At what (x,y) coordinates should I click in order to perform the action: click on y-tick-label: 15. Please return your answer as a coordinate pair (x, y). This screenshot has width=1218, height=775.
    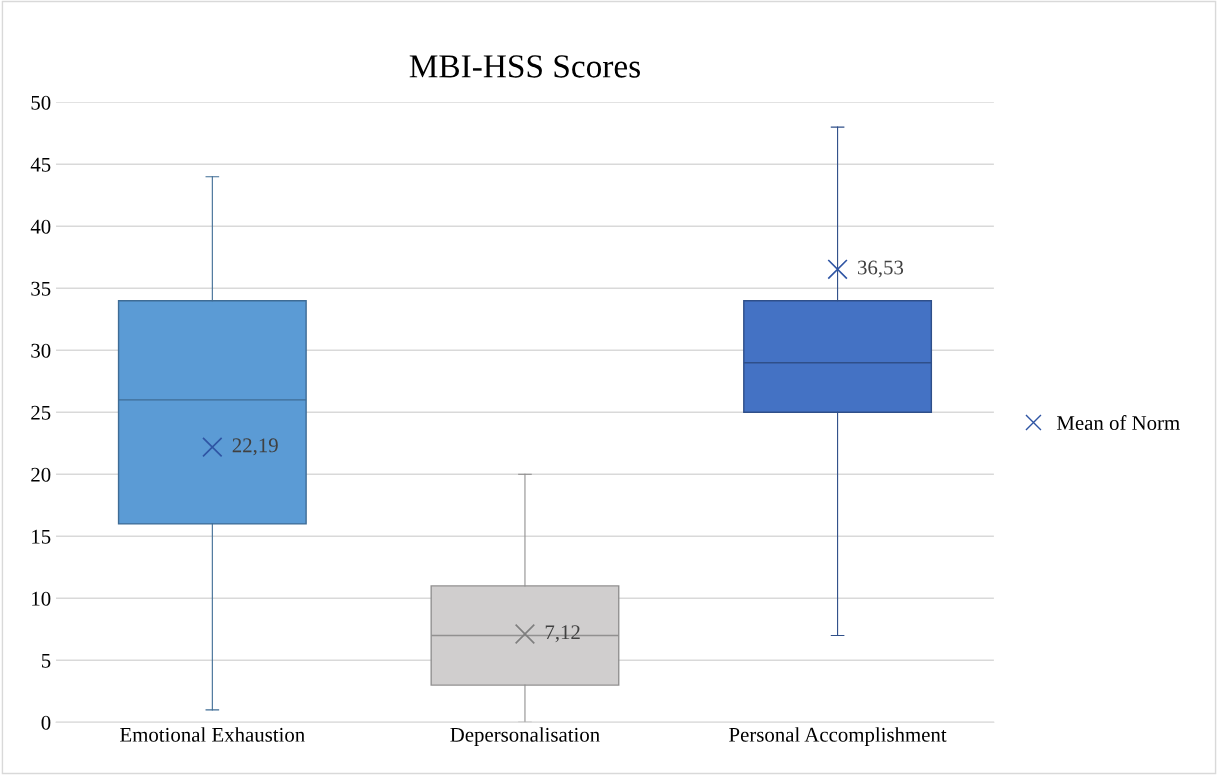
    Looking at the image, I should click on (41, 536).